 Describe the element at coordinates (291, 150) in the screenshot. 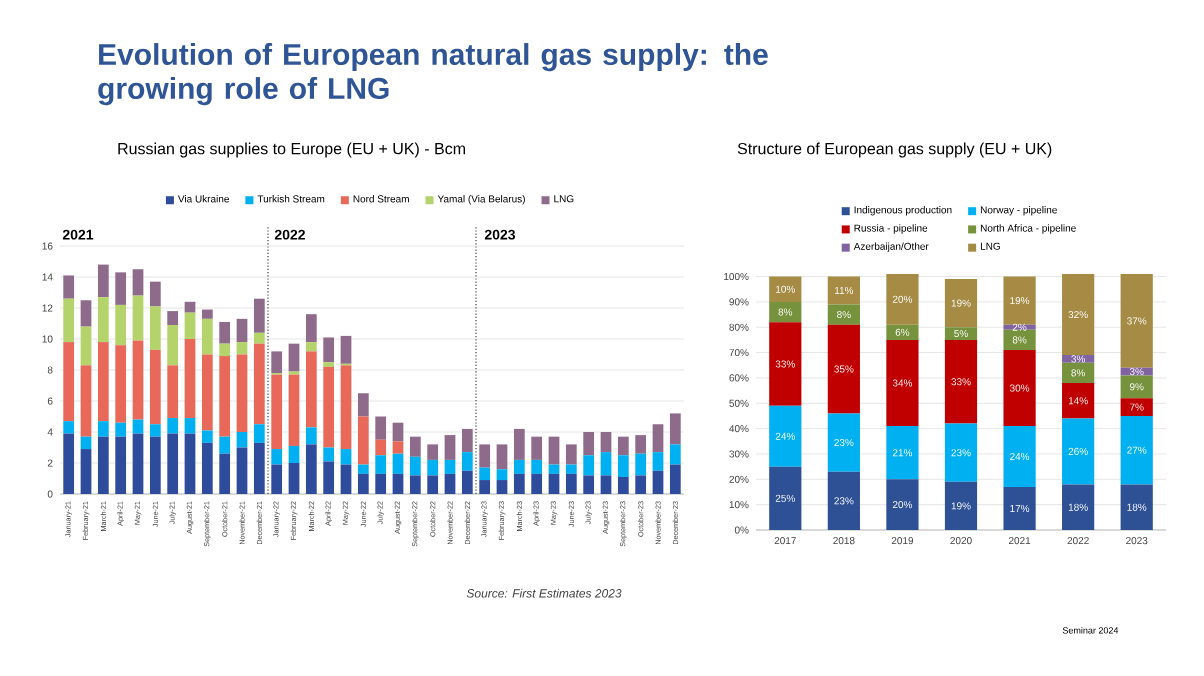

I see `chart-subtitle: Russian gas supplies to Europe (EU + UK) - Bcm` at that location.